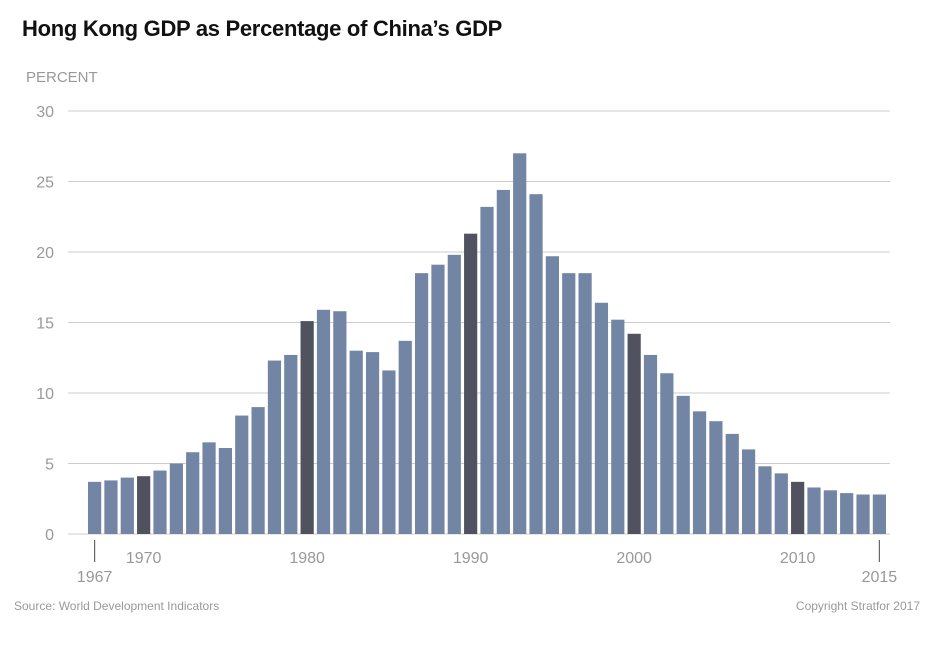 This screenshot has width=940, height=645. I want to click on y-tick-label: 0, so click(49, 535).